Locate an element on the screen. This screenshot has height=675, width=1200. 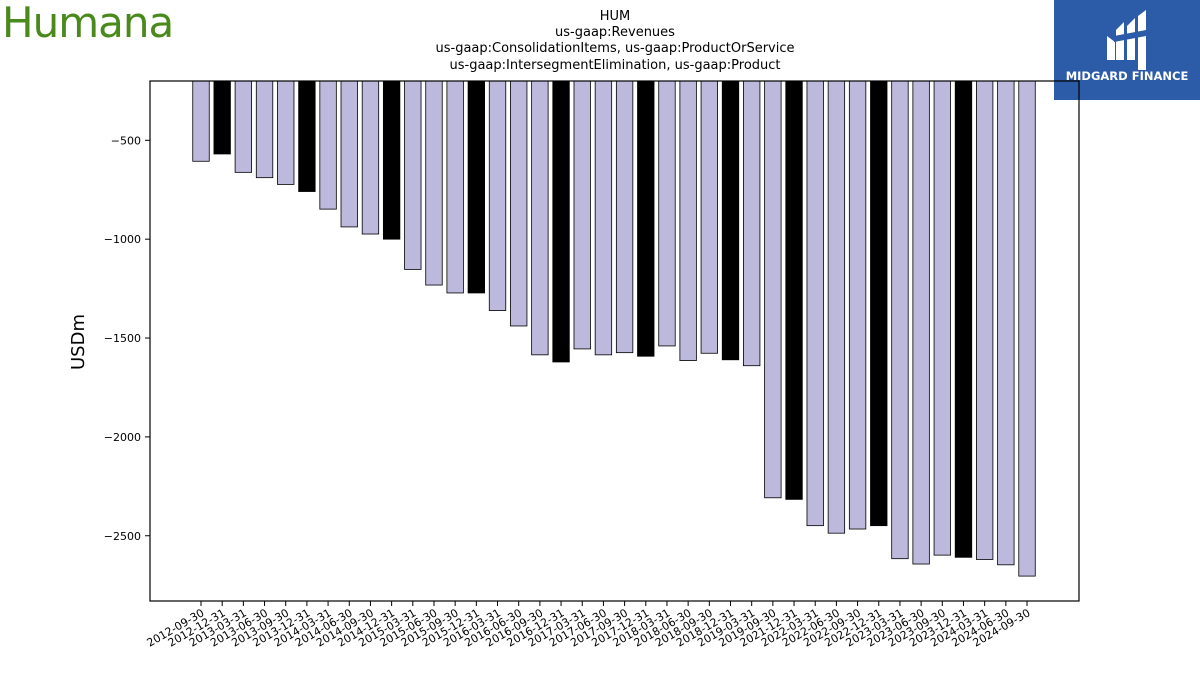
title-line-2: us-gaap:Revenues is located at coordinates (615, 32).